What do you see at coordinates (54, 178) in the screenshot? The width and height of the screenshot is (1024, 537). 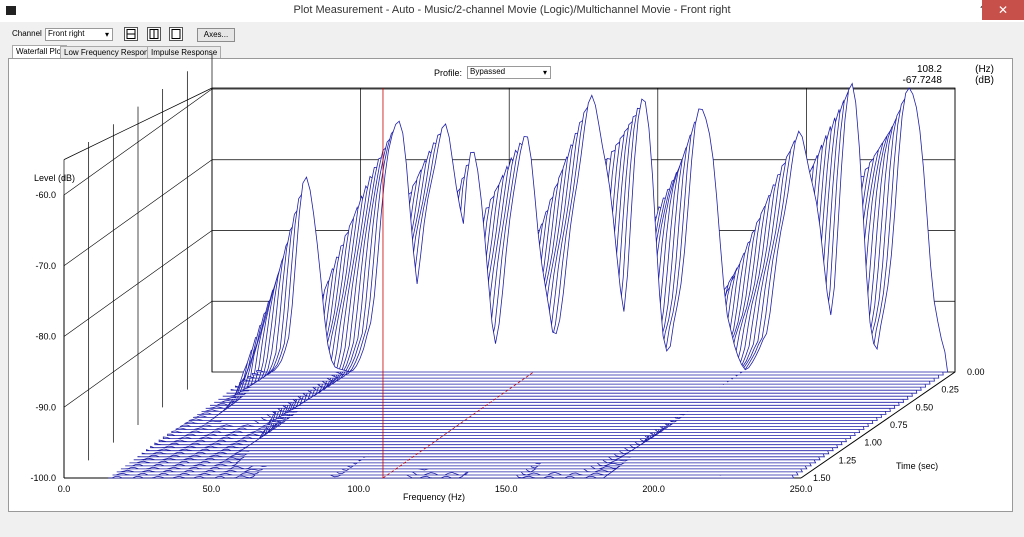 I see `y-axis-label: Level (dB)` at bounding box center [54, 178].